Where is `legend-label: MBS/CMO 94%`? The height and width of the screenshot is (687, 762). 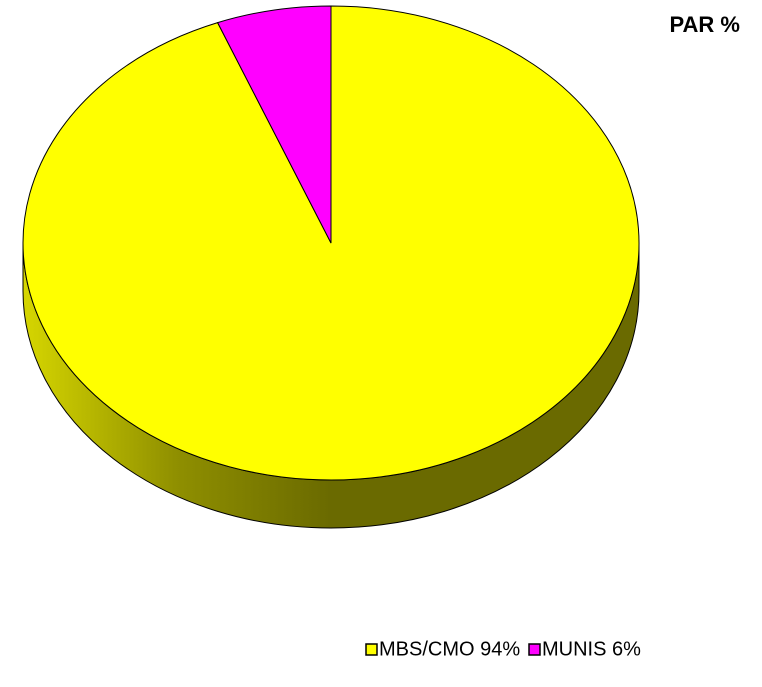
legend-label: MBS/CMO 94% is located at coordinates (449, 649).